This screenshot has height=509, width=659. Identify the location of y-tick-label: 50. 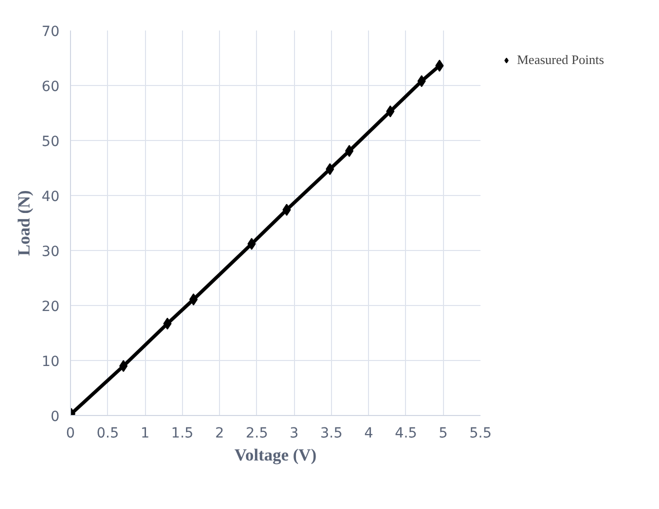
(51, 142).